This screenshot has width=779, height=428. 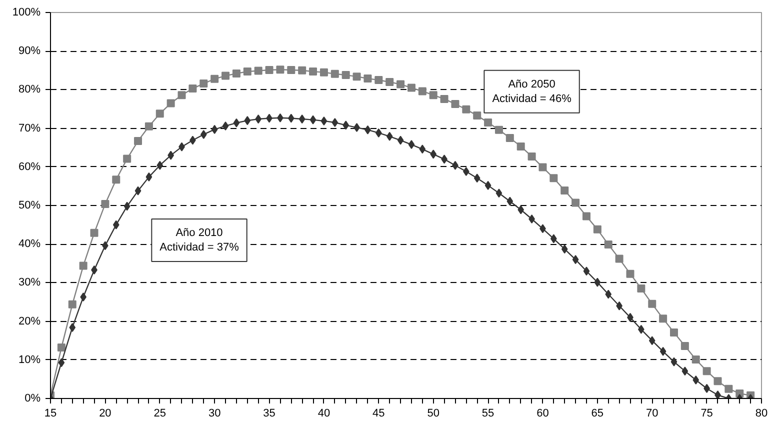 I want to click on x-tick-label: 65, so click(x=597, y=414).